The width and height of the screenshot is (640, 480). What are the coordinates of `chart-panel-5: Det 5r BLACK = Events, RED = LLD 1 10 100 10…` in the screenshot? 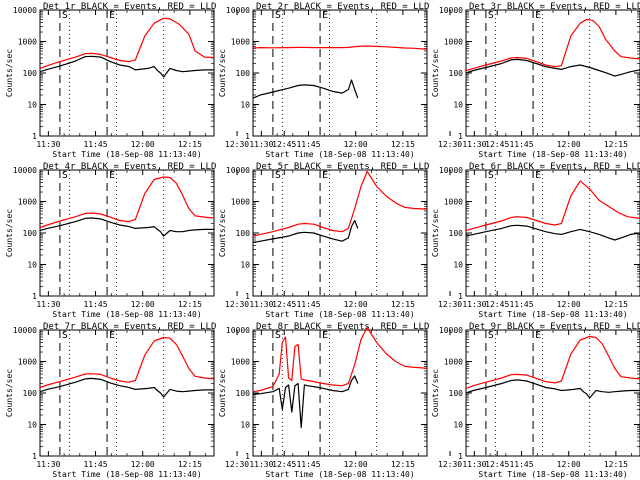 It's located at (363, 240).